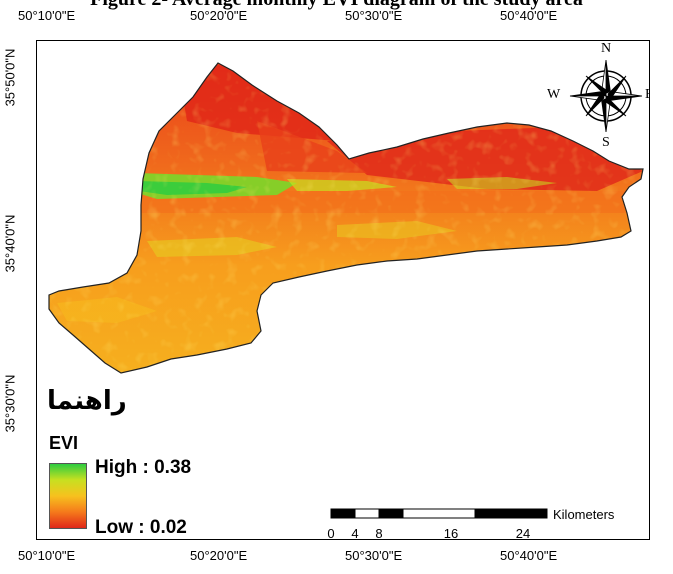 The width and height of the screenshot is (673, 574). I want to click on scale-tick-0: 0, so click(331, 533).